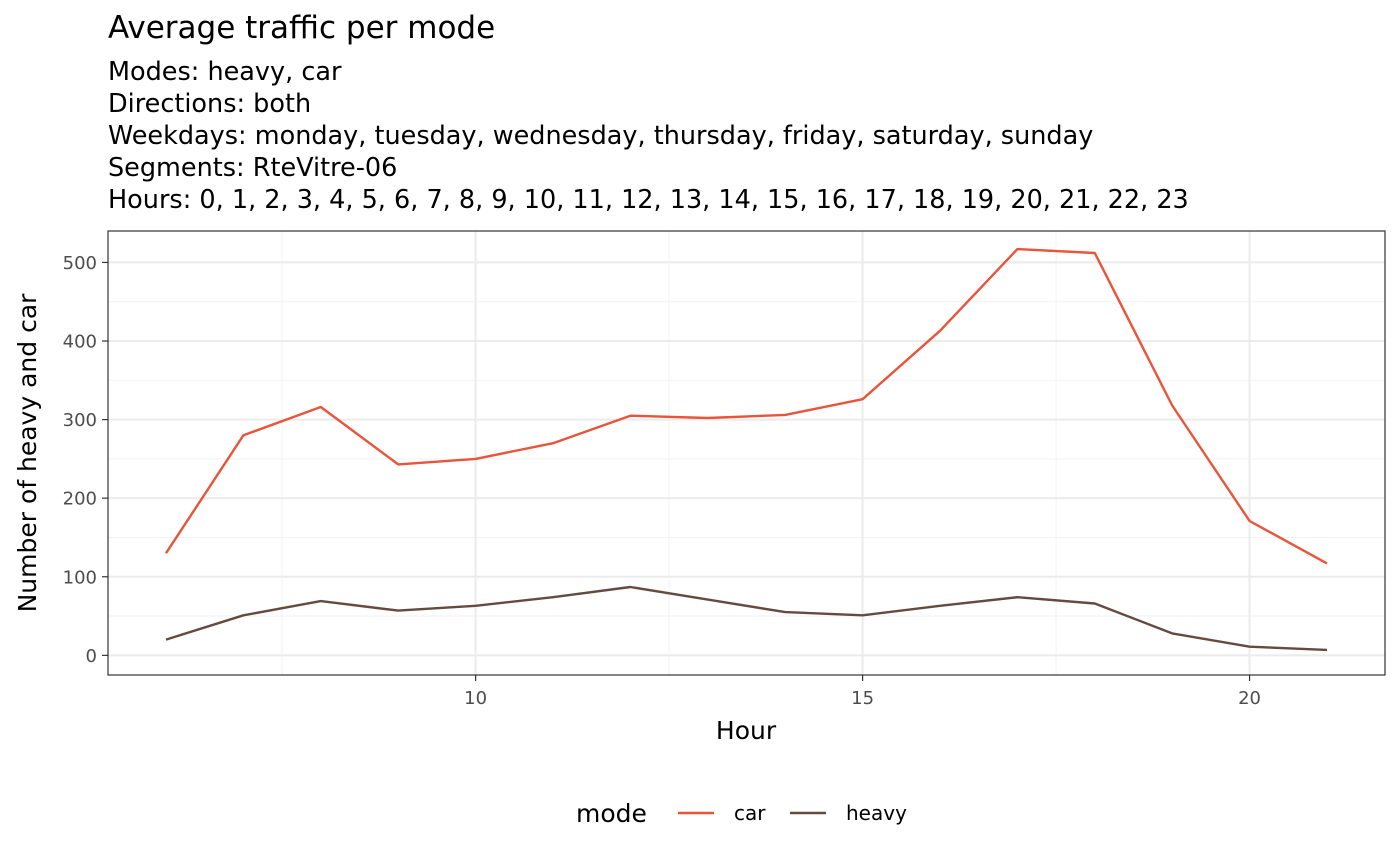 The image size is (1400, 865). I want to click on y-tick-label: 0, so click(91, 656).